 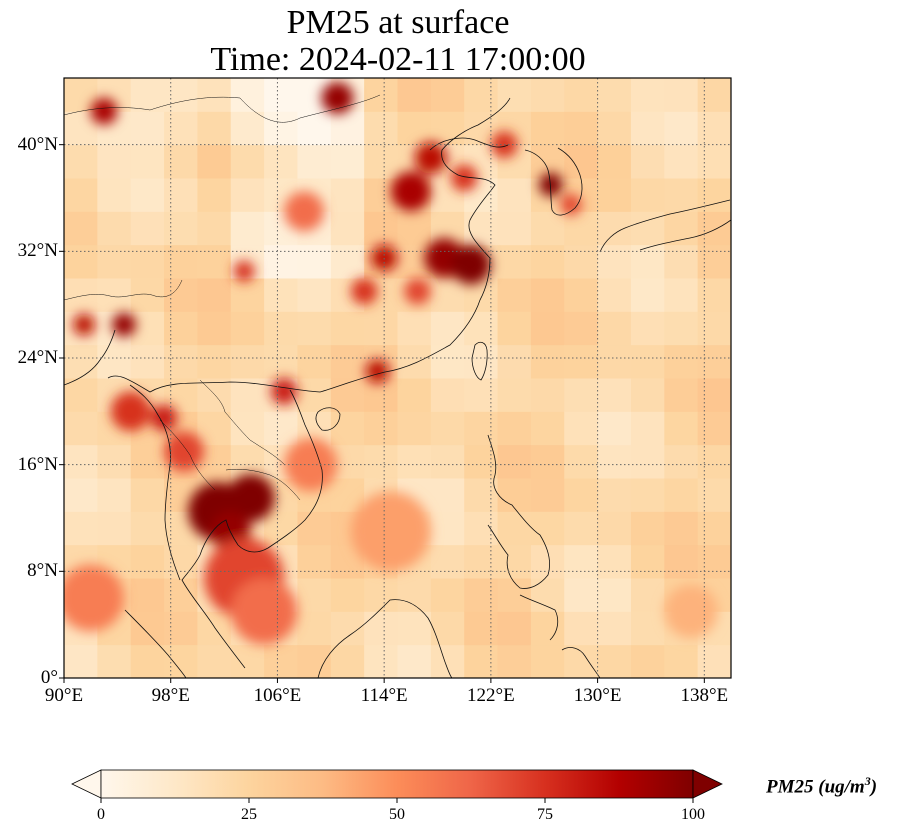 What do you see at coordinates (86, 784) in the screenshot?
I see `colorbar-extend-low` at bounding box center [86, 784].